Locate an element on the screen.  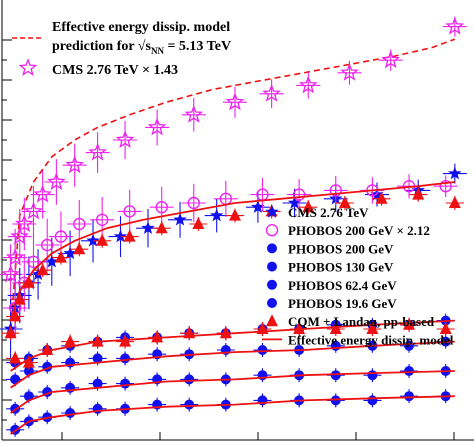
legend-label-3: PHOBOS 130 GeV is located at coordinates (341, 267).